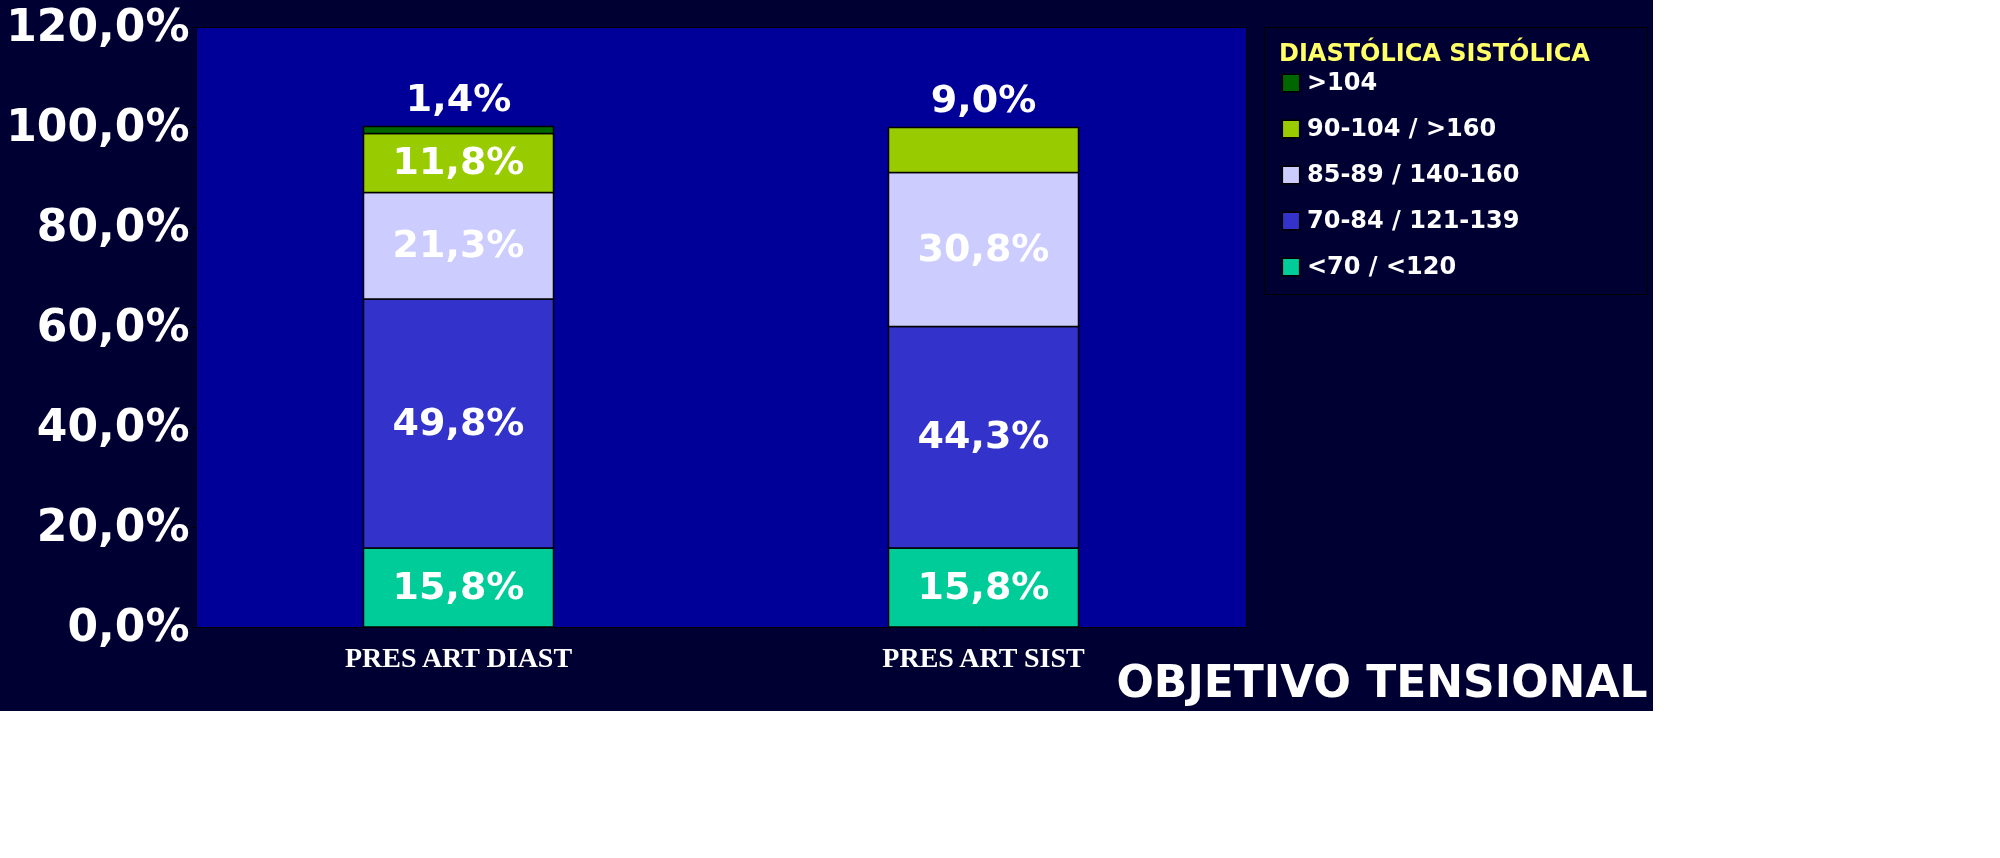  Describe the element at coordinates (1382, 681) in the screenshot. I see `text: OBJETIVO TENSIONAL` at that location.